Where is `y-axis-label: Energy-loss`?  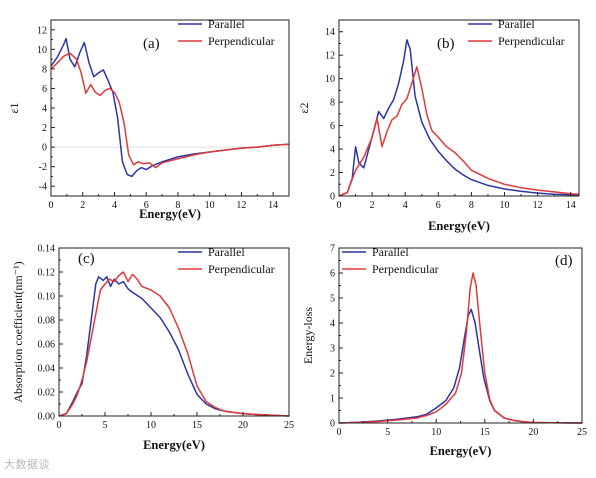
y-axis-label: Energy-loss is located at coordinates (308, 335).